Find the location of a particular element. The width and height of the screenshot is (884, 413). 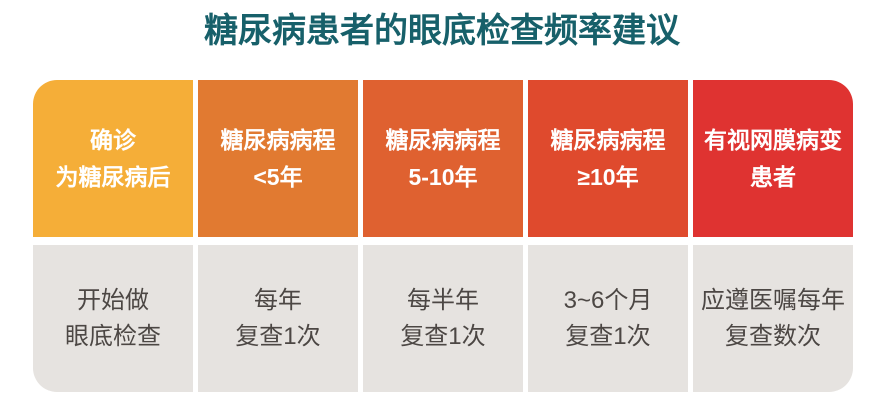

header-cell-duration-lt-5y: 糖尿病病程 <5年 is located at coordinates (278, 158).